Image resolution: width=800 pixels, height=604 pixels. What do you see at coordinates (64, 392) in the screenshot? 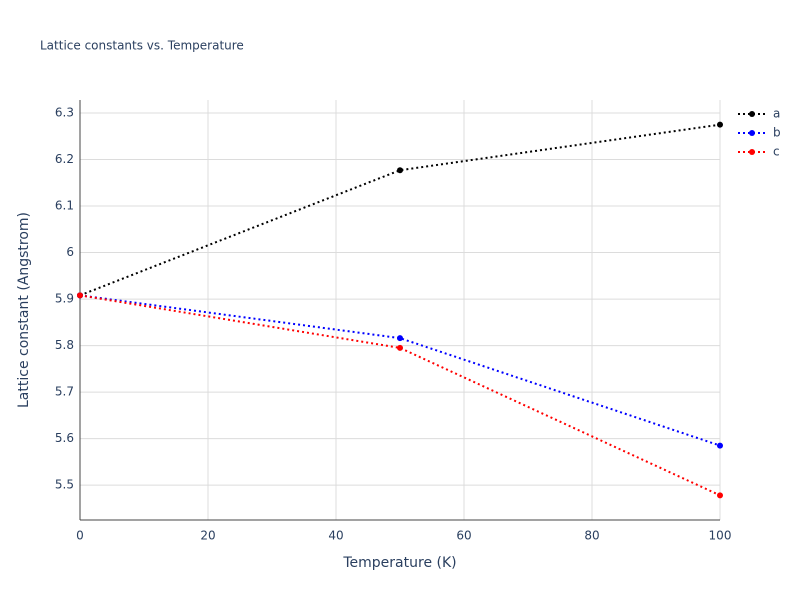
I see `y-tick-label: 5.7` at bounding box center [64, 392].